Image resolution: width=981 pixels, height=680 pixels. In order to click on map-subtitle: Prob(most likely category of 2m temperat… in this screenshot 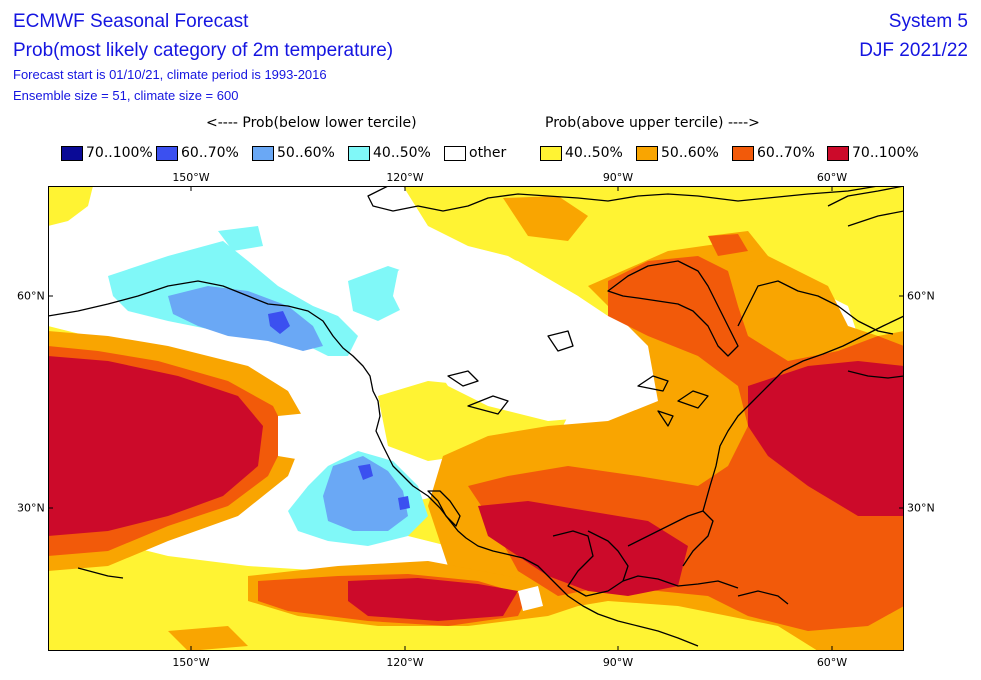, I will do `click(203, 50)`.